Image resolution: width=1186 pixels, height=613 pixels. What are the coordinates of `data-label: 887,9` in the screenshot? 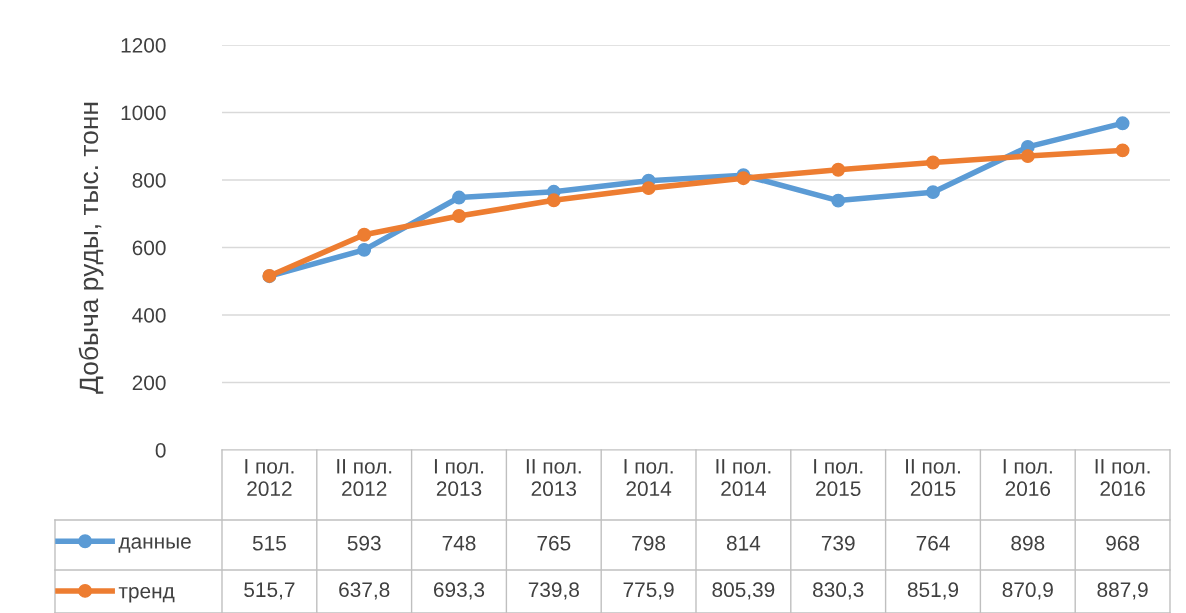 It's located at (1122, 591).